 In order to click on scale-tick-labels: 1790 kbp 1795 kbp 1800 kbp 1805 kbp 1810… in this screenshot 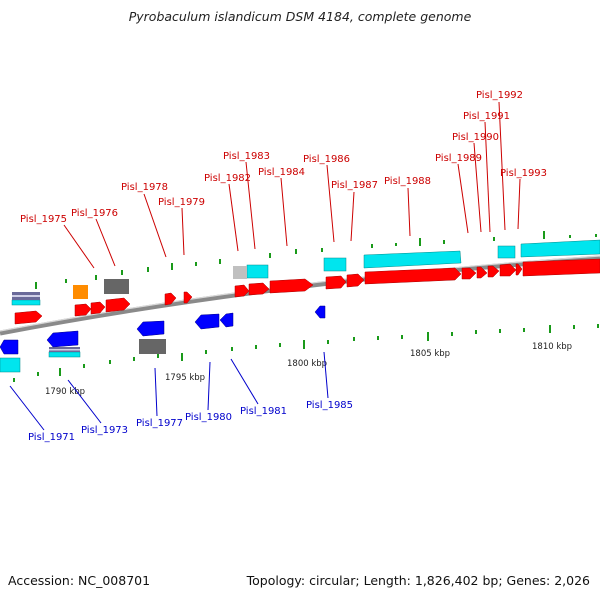, I will do `click(308, 369)`.